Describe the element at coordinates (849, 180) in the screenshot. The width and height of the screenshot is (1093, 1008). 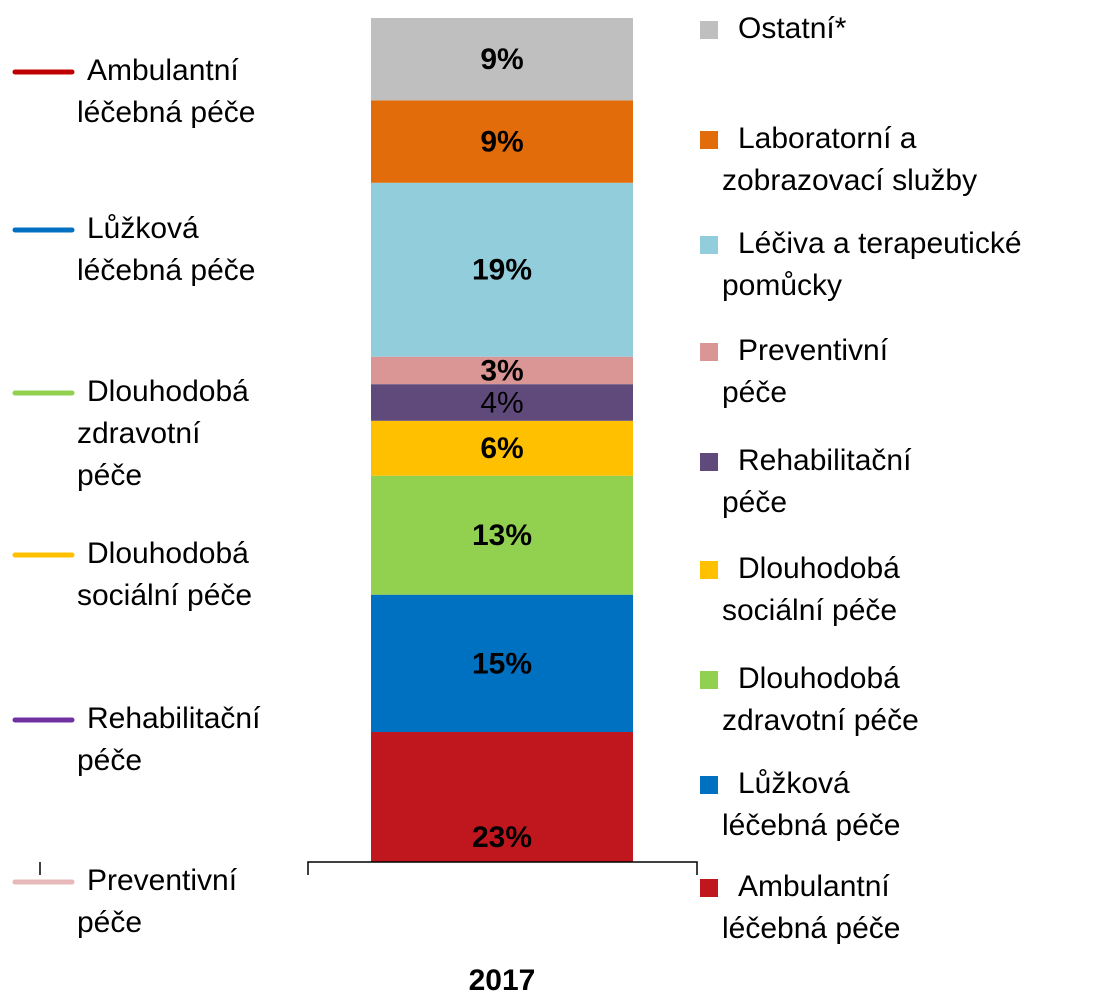
I see `legend-line: zobrazovací služby` at that location.